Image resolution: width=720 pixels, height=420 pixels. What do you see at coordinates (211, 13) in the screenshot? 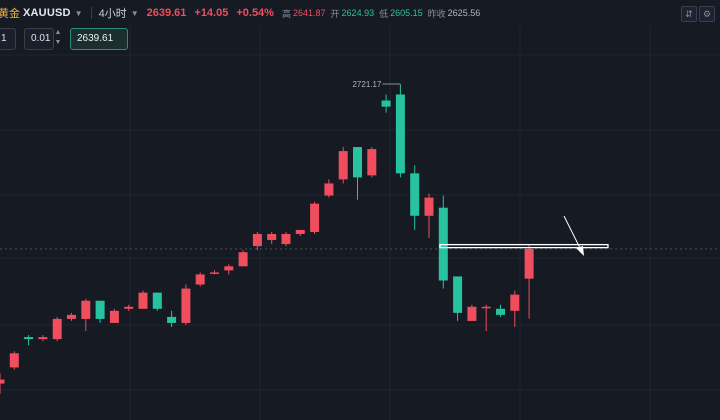
I see `price-change: +14.05` at bounding box center [211, 13].